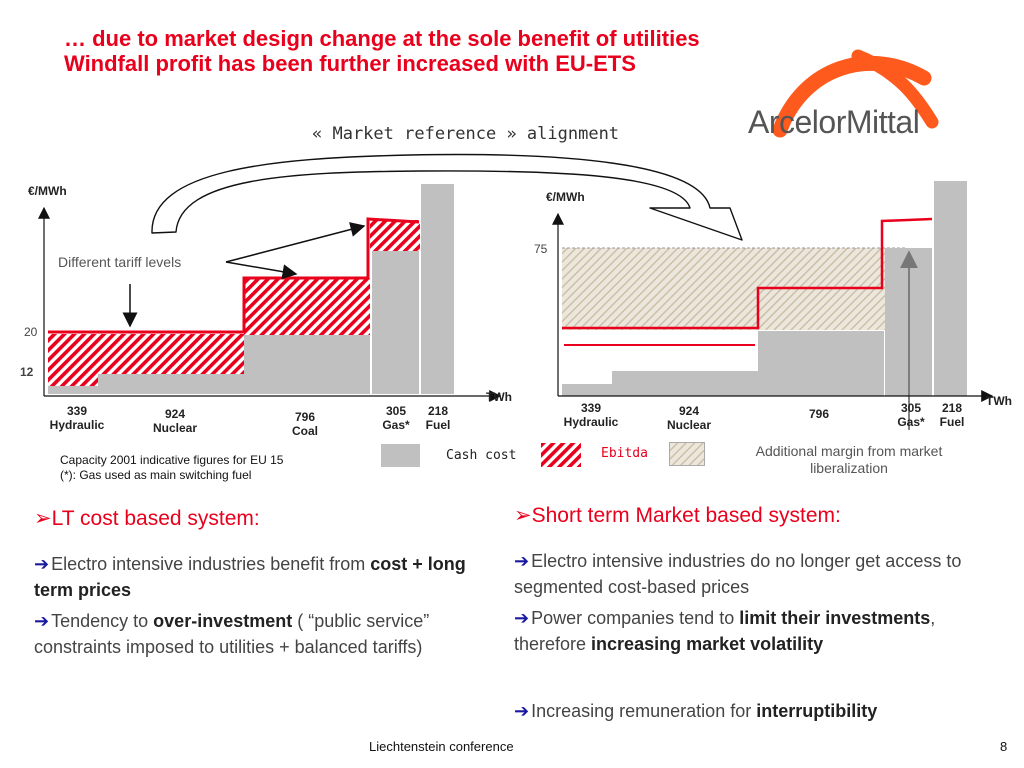 The height and width of the screenshot is (768, 1024). What do you see at coordinates (952, 415) in the screenshot?
I see `right-cat-fuel: 218 Fuel` at bounding box center [952, 415].